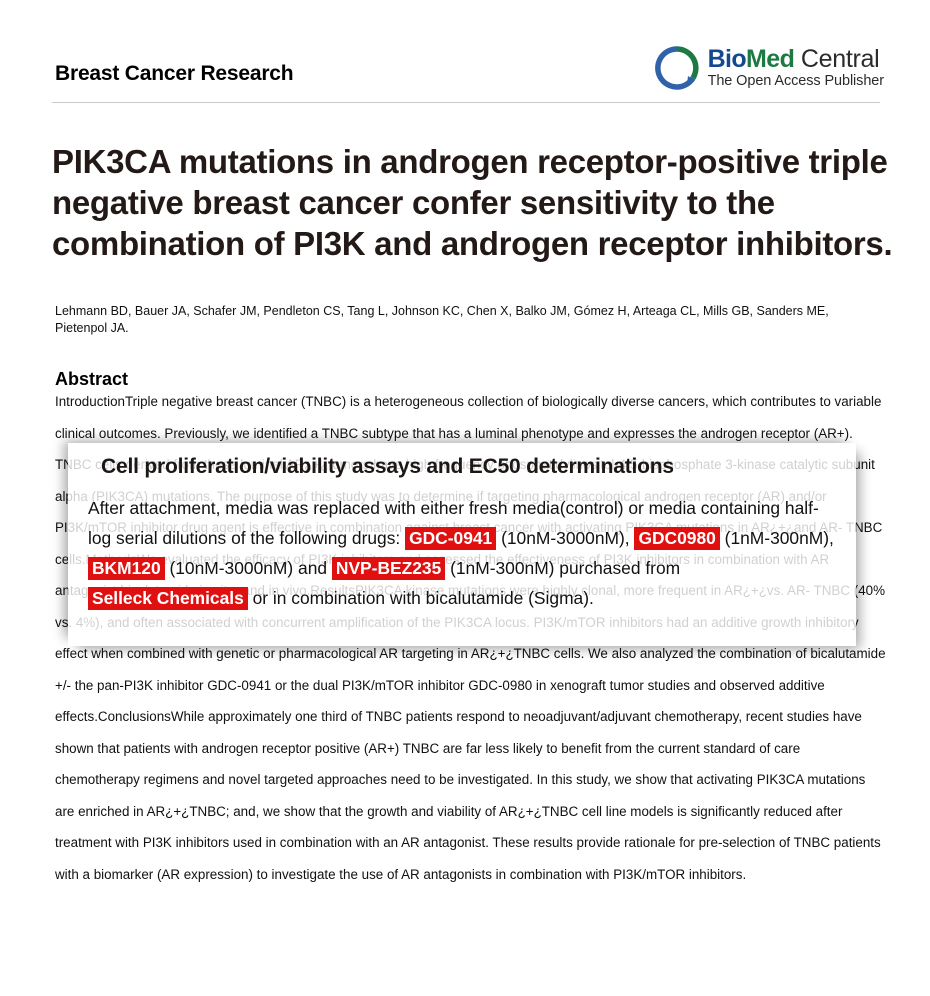 Image resolution: width=930 pixels, height=996 pixels. I want to click on biomed-central-circle-mark, so click(677, 68).